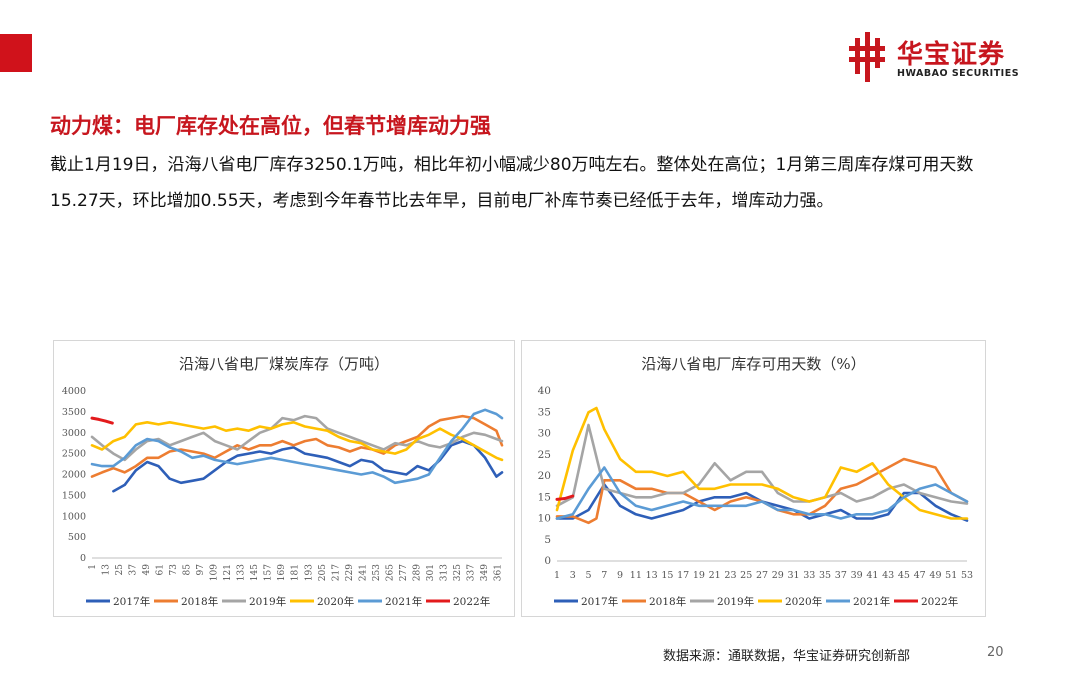  What do you see at coordinates (573, 575) in the screenshot?
I see `x-tick-label: 3` at bounding box center [573, 575].